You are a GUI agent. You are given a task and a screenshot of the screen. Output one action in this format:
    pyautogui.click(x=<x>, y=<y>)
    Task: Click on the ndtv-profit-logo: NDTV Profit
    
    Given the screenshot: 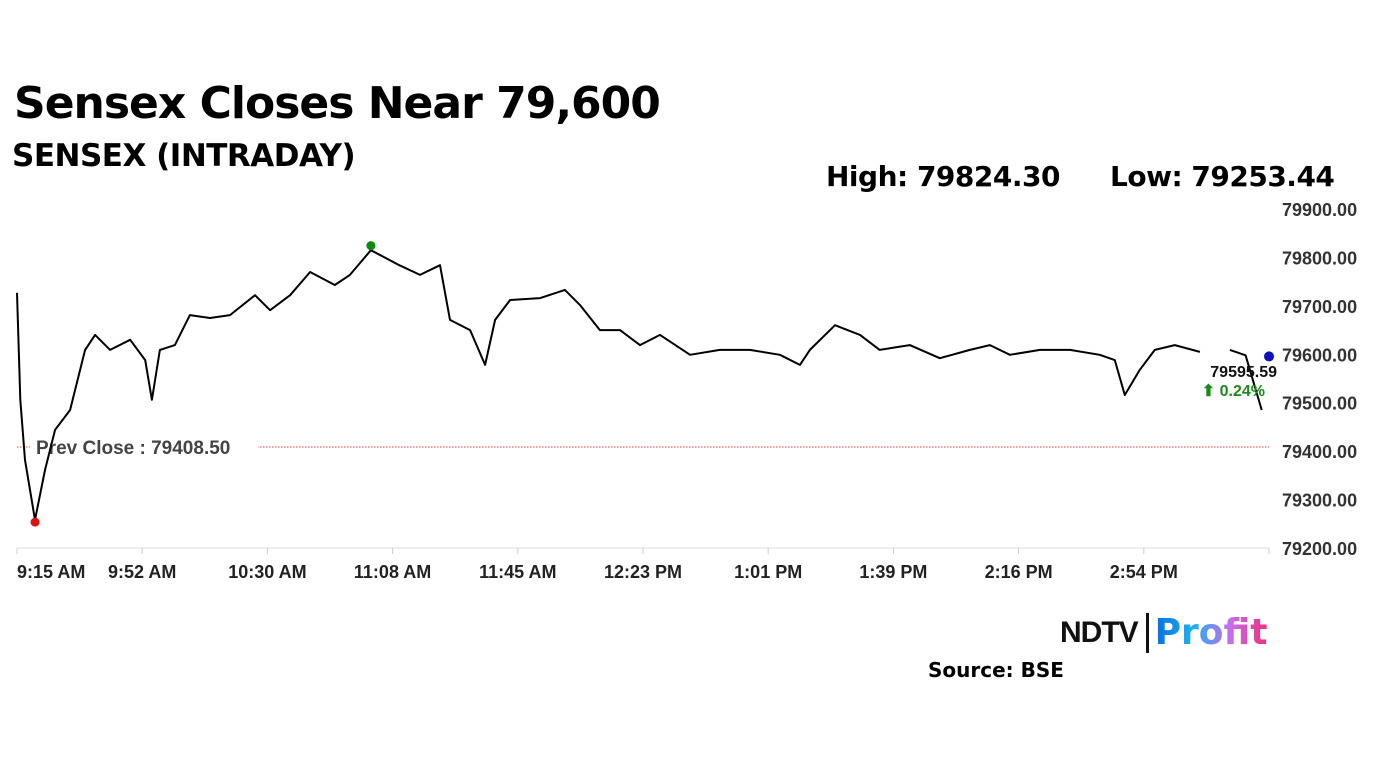 What is the action you would take?
    pyautogui.click(x=1163, y=632)
    